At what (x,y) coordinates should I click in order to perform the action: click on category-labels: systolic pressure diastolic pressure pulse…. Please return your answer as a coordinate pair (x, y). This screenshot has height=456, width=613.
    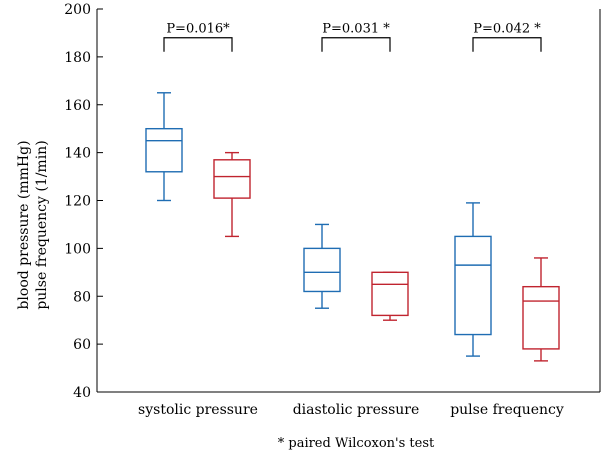
    Looking at the image, I should click on (351, 410).